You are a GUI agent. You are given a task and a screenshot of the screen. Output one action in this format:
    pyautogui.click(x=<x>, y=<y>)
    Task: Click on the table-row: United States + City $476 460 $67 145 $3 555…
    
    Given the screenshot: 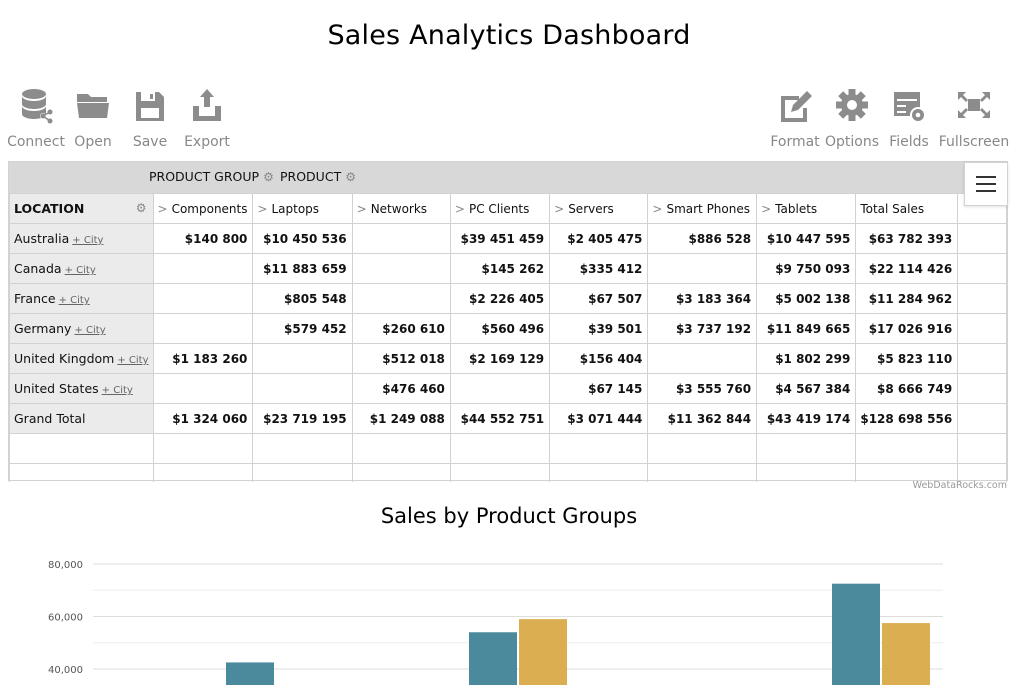 What is the action you would take?
    pyautogui.click(x=508, y=388)
    